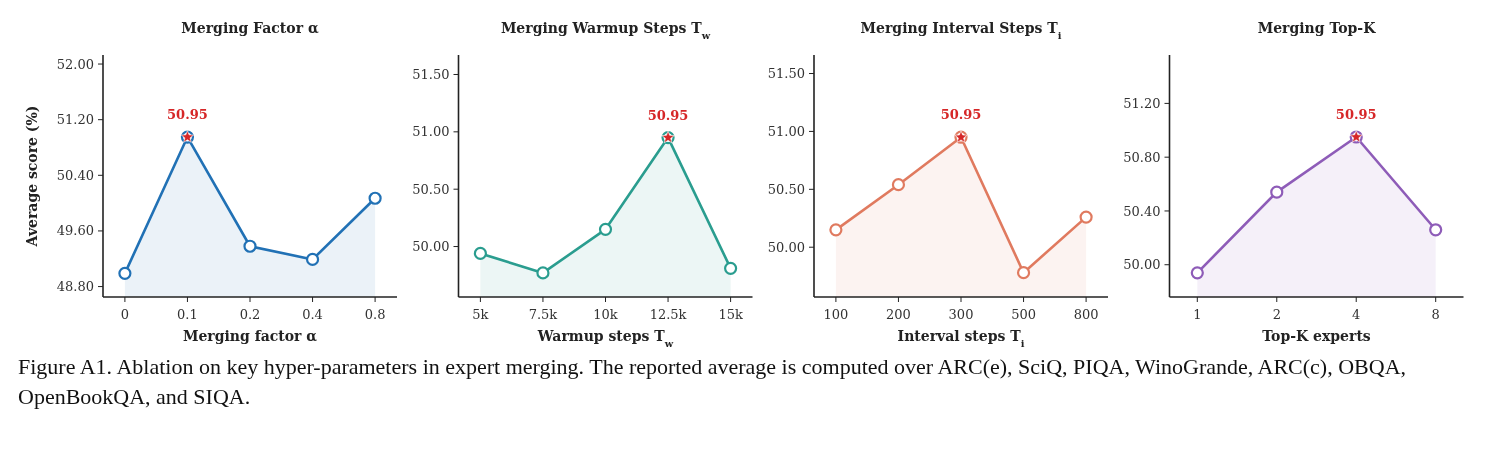 The width and height of the screenshot is (1494, 452). I want to click on x-axis-title: Top-K experts, so click(1316, 336).